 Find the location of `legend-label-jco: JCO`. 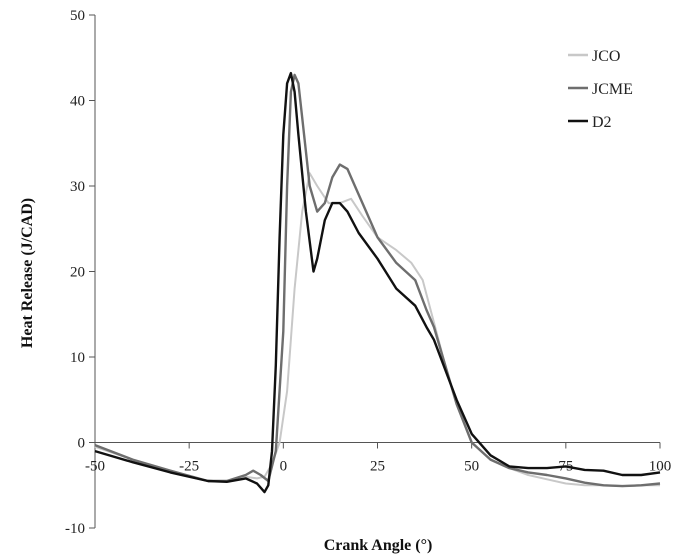

legend-label-jco: JCO is located at coordinates (606, 56).